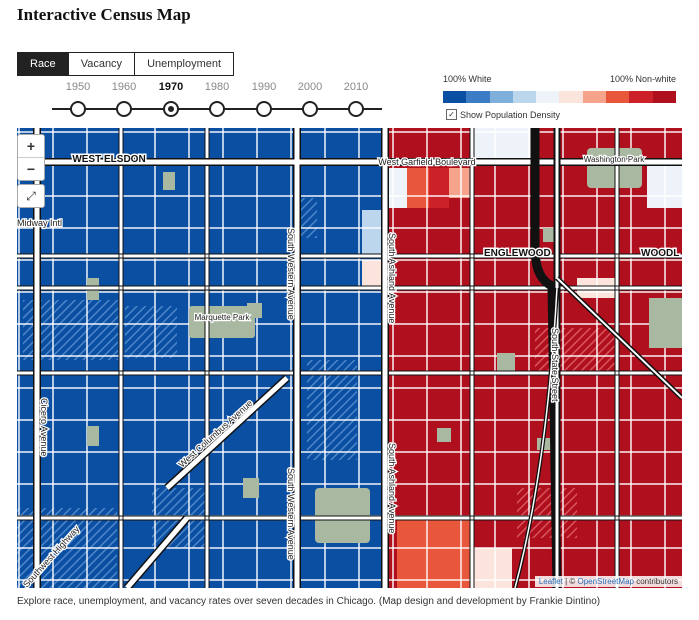 The width and height of the screenshot is (699, 620). I want to click on metric-tabs: Race Vacancy Unemployment, so click(126, 64).